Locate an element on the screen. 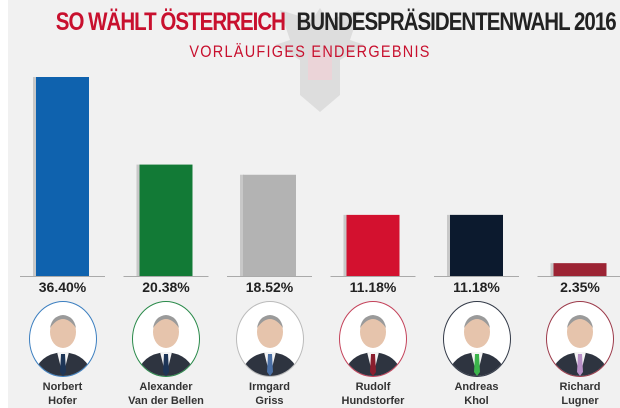 Image resolution: width=620 pixels, height=408 pixels. last-name: Khol is located at coordinates (476, 401).